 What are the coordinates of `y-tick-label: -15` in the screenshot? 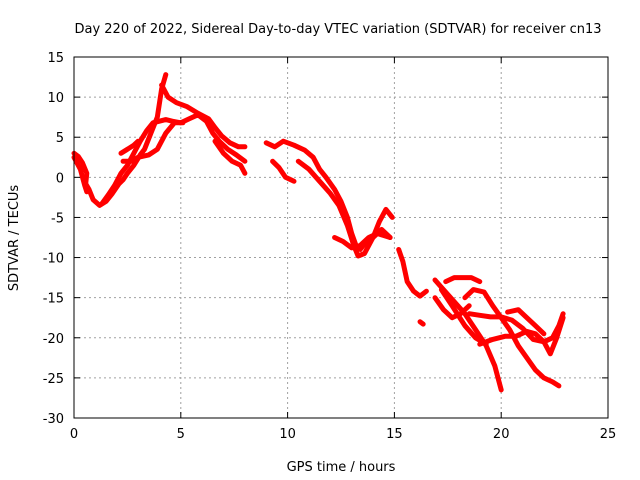 It's located at (53, 299).